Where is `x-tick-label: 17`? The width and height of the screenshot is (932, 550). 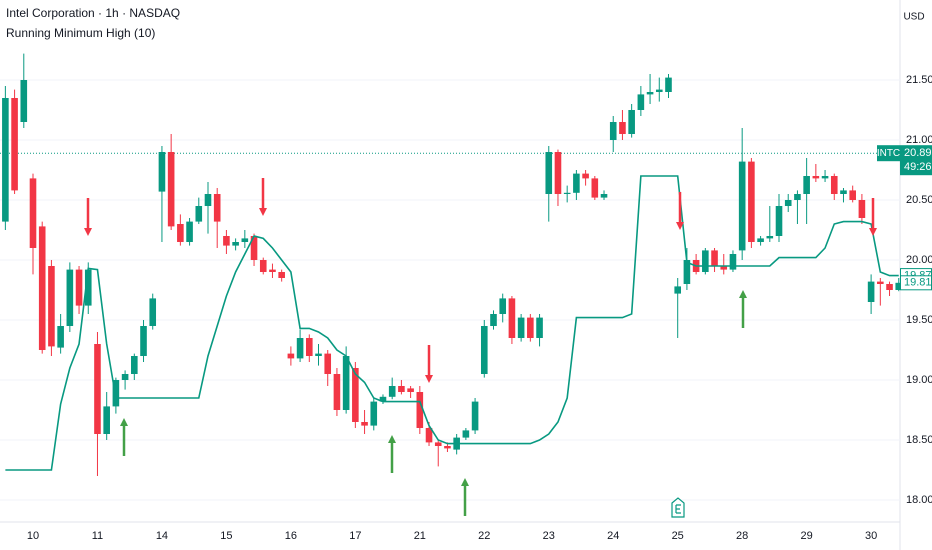
x-tick-label: 17 is located at coordinates (355, 536).